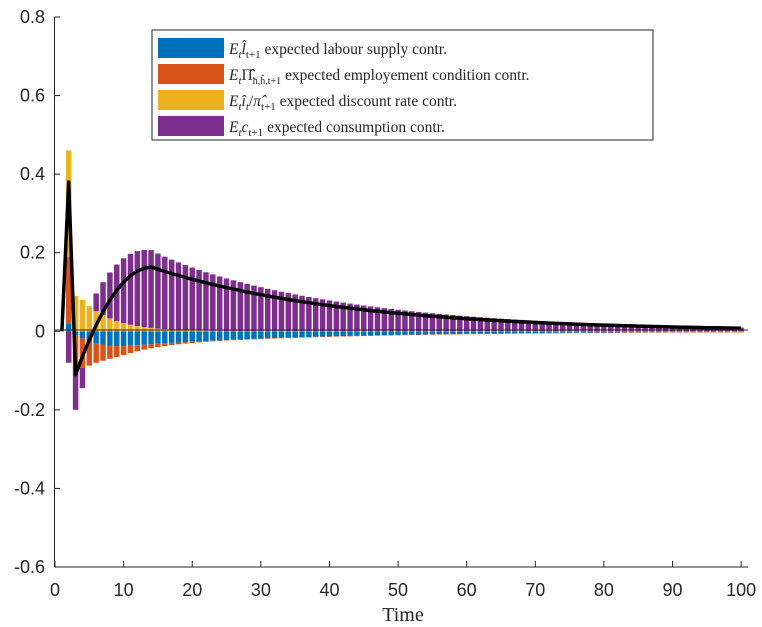 This screenshot has width=762, height=627. I want to click on legend-swatch-discount, so click(191, 100).